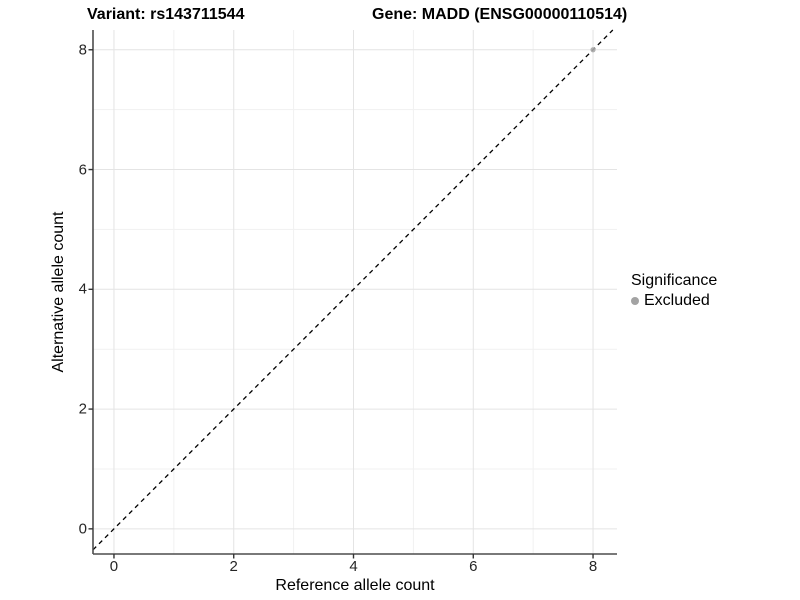 This screenshot has height=600, width=800. I want to click on legend: Significance Excluded, so click(674, 290).